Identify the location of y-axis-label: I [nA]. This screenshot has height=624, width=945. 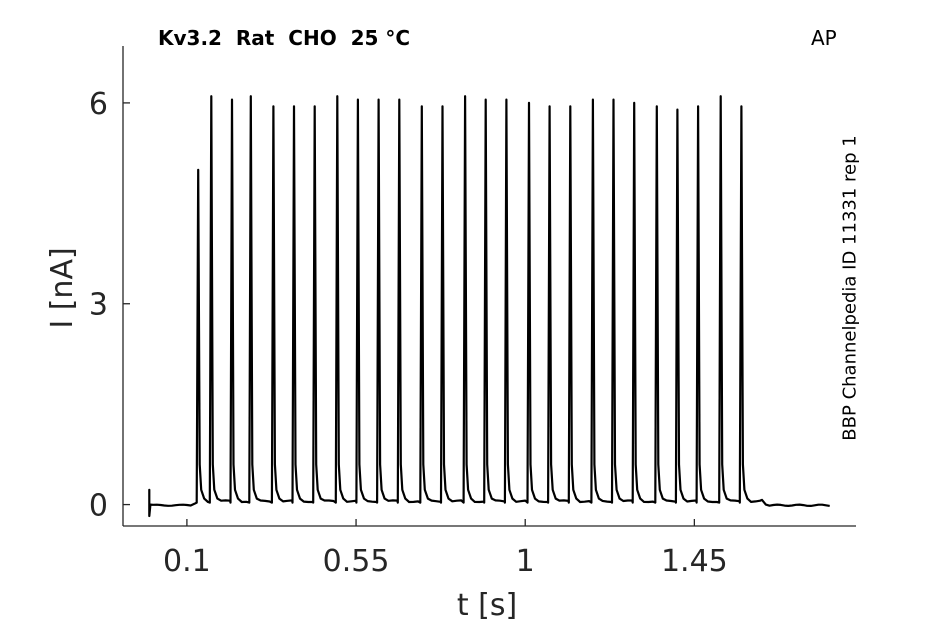
(62, 287).